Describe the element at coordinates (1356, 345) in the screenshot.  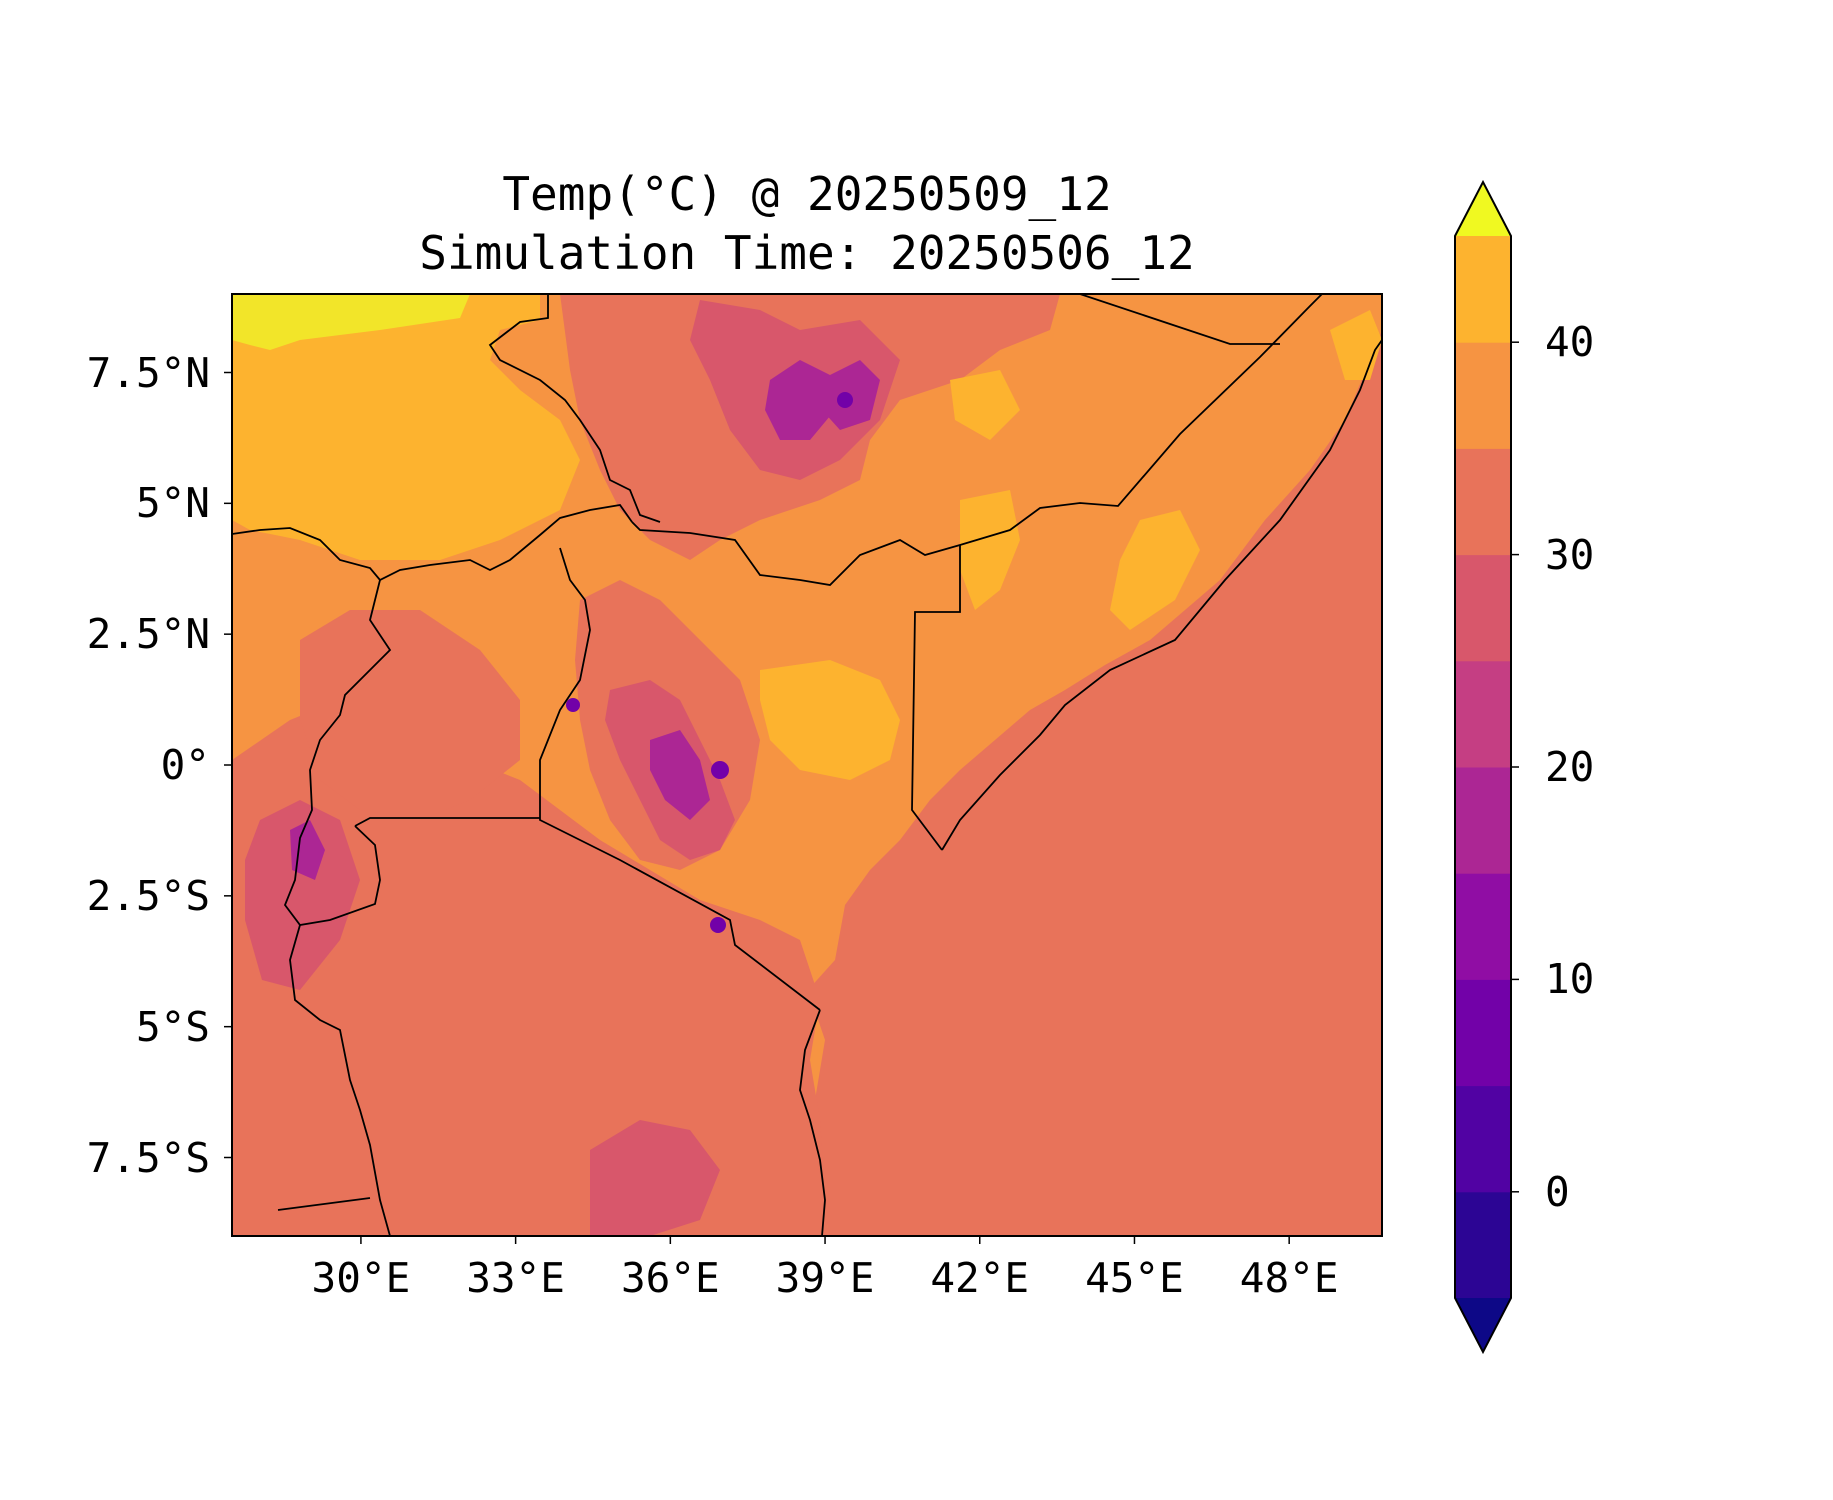
I see `hot-35-40-coast` at that location.